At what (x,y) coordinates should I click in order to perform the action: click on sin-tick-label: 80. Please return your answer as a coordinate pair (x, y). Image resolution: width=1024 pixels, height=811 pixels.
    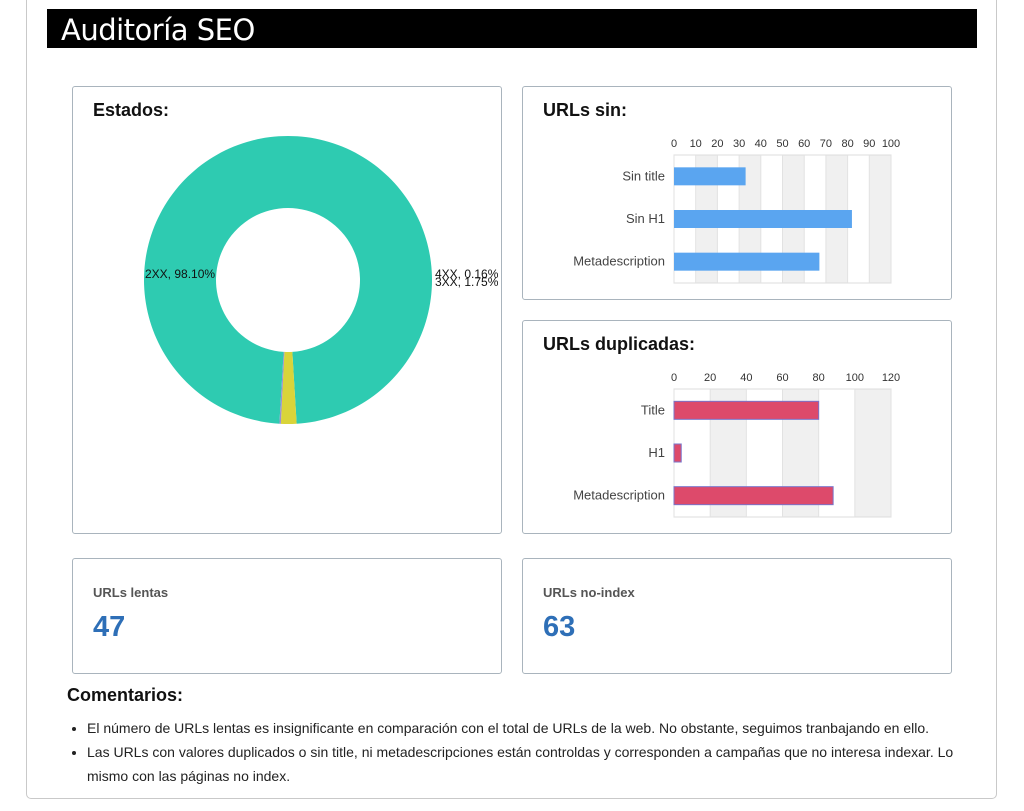
    Looking at the image, I should click on (847, 144).